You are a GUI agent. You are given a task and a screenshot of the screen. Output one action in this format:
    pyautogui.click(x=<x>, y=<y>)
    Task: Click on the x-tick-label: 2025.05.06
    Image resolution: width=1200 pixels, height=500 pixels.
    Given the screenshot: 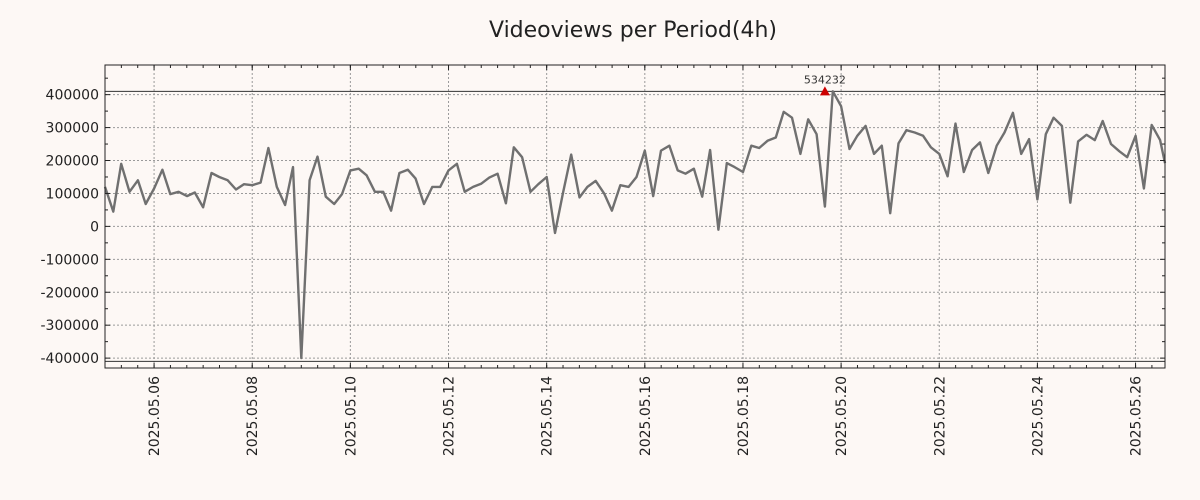 What is the action you would take?
    pyautogui.click(x=155, y=416)
    